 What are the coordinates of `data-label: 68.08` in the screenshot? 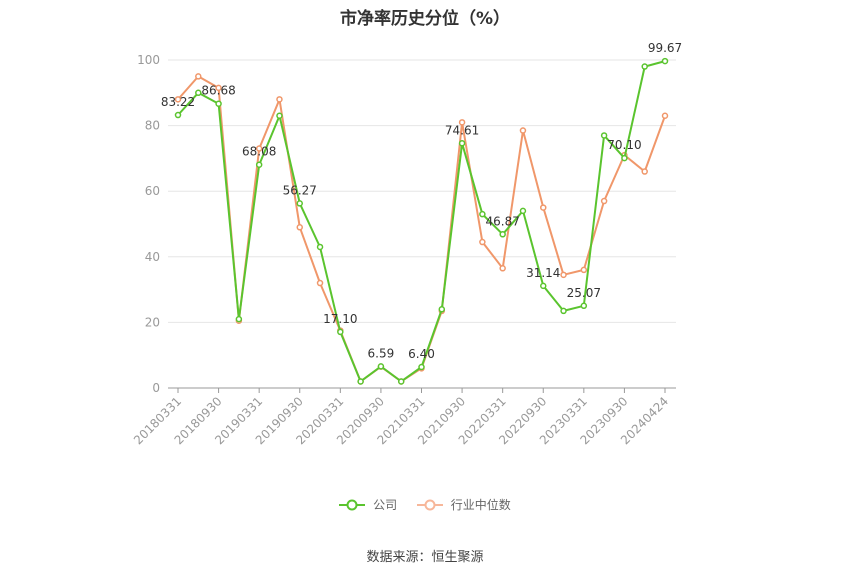 It's located at (259, 152).